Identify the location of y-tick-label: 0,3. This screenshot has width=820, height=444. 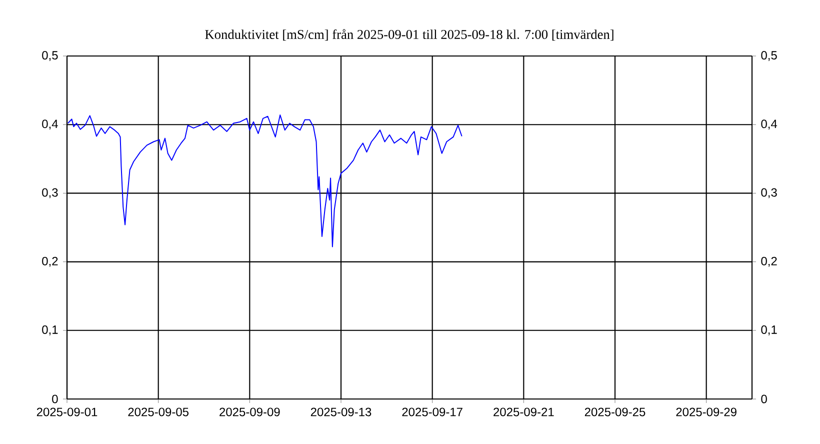
(50, 193).